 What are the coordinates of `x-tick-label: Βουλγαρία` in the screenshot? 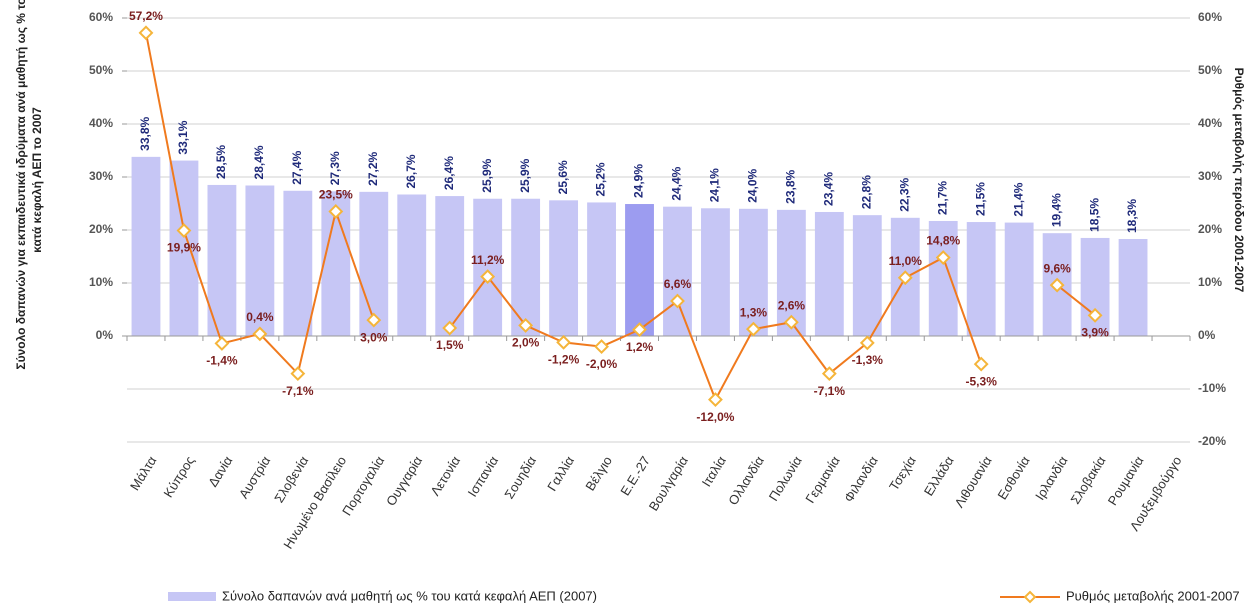 It's located at (668, 483).